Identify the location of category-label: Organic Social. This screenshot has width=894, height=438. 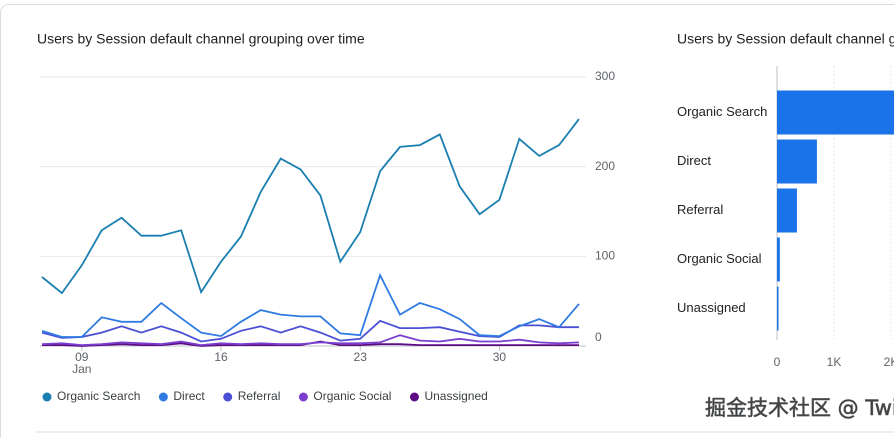
(719, 258).